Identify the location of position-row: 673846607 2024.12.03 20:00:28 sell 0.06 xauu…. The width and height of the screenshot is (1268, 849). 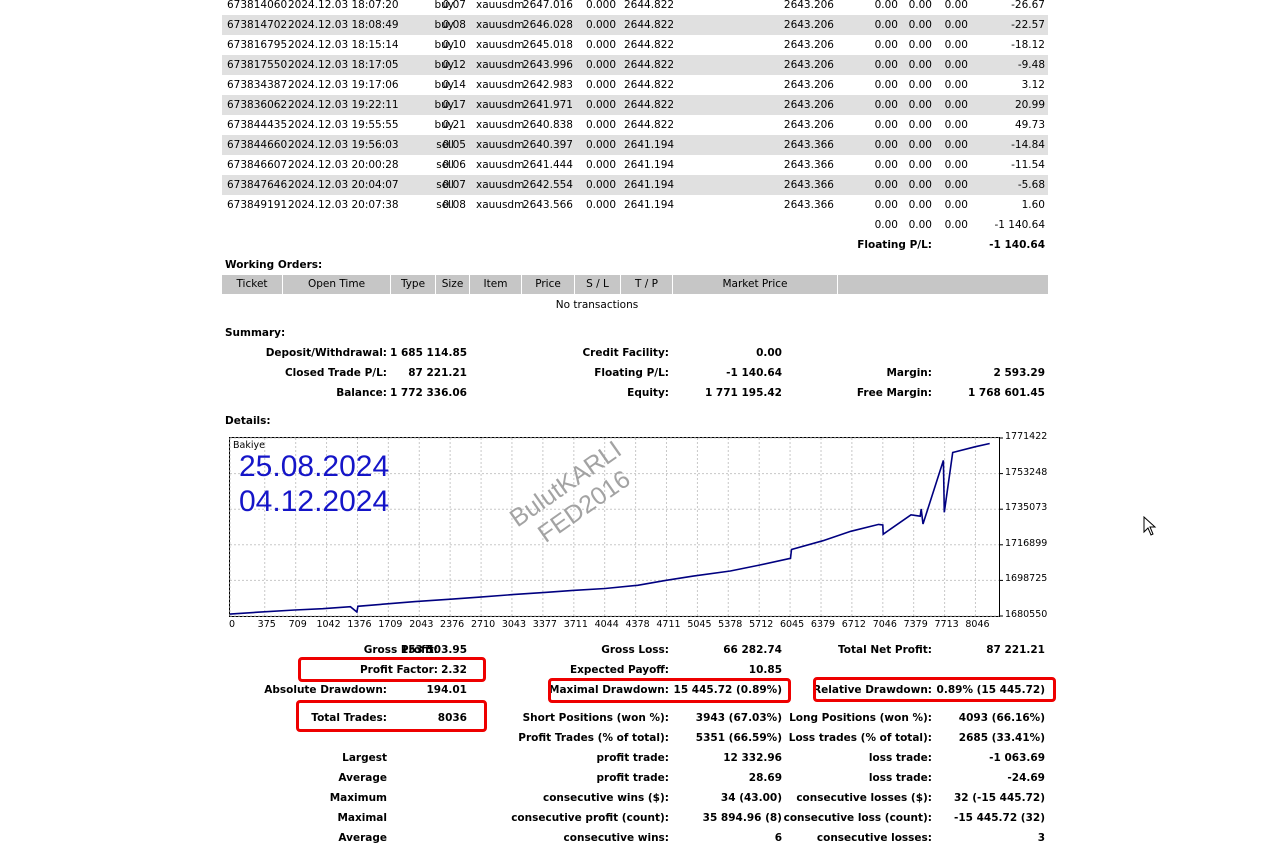
(635, 165).